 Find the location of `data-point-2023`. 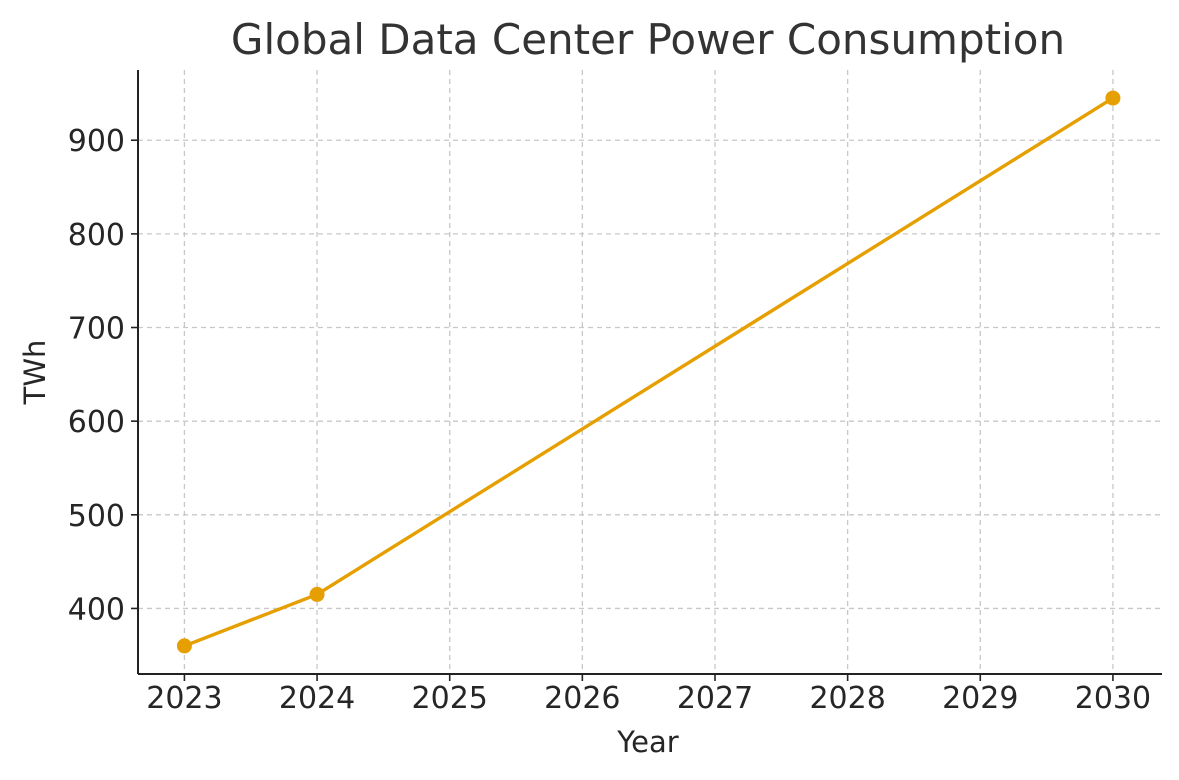

data-point-2023 is located at coordinates (184, 646).